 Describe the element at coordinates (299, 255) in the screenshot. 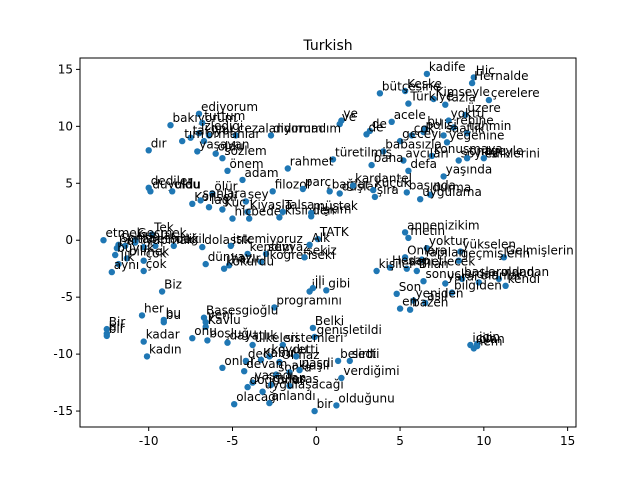

I see `point-label: ilköğretiseki` at that location.